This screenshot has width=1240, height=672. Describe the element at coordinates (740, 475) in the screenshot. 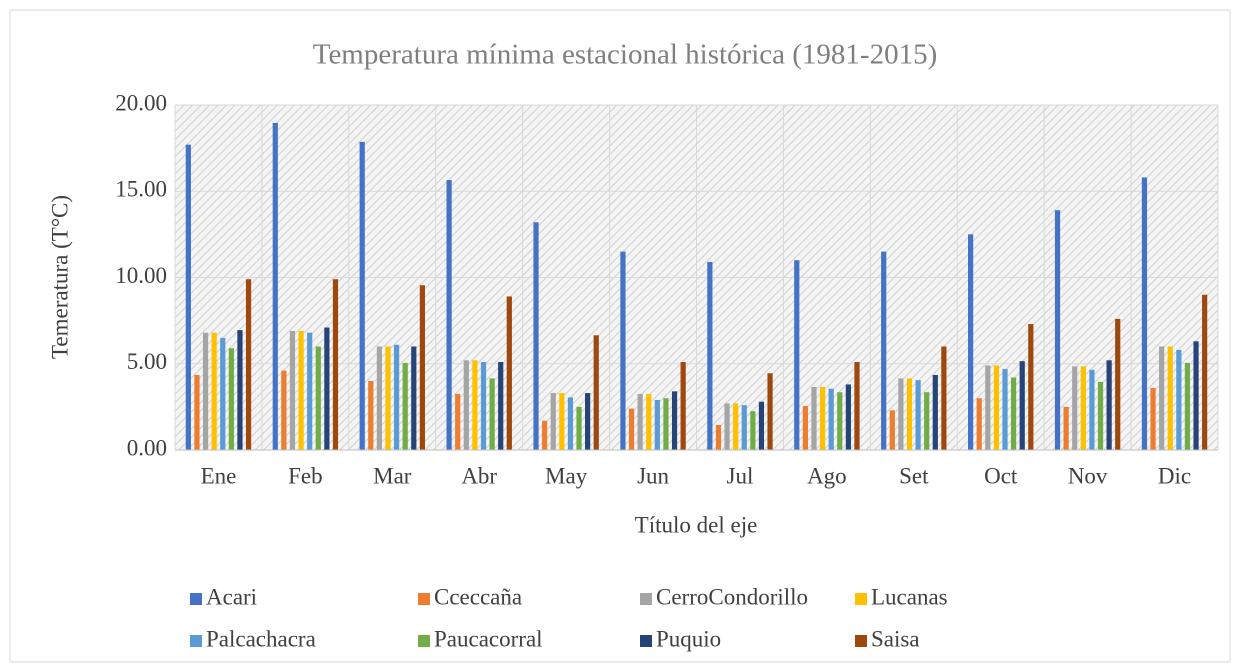

I see `x-tick-label: Jul` at that location.